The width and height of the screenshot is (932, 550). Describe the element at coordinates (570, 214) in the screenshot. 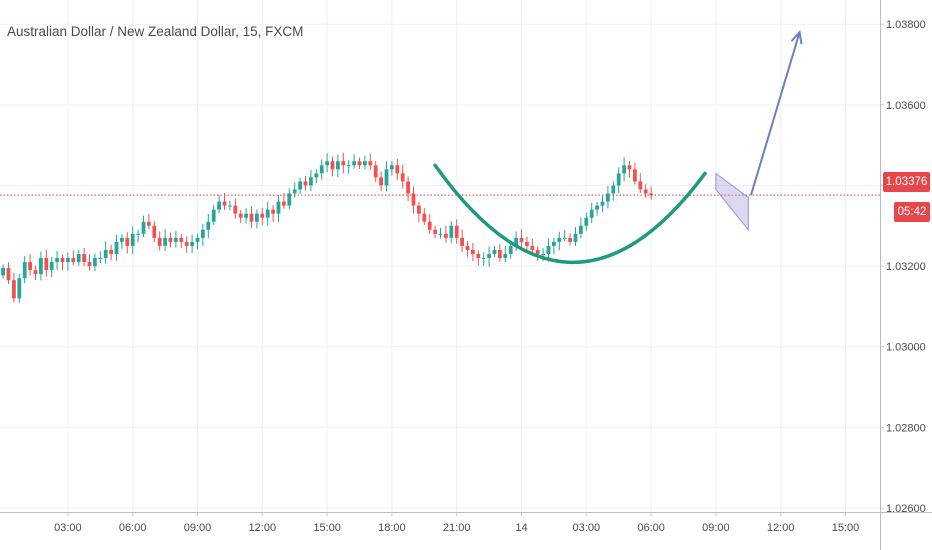

I see `cup-curve` at that location.